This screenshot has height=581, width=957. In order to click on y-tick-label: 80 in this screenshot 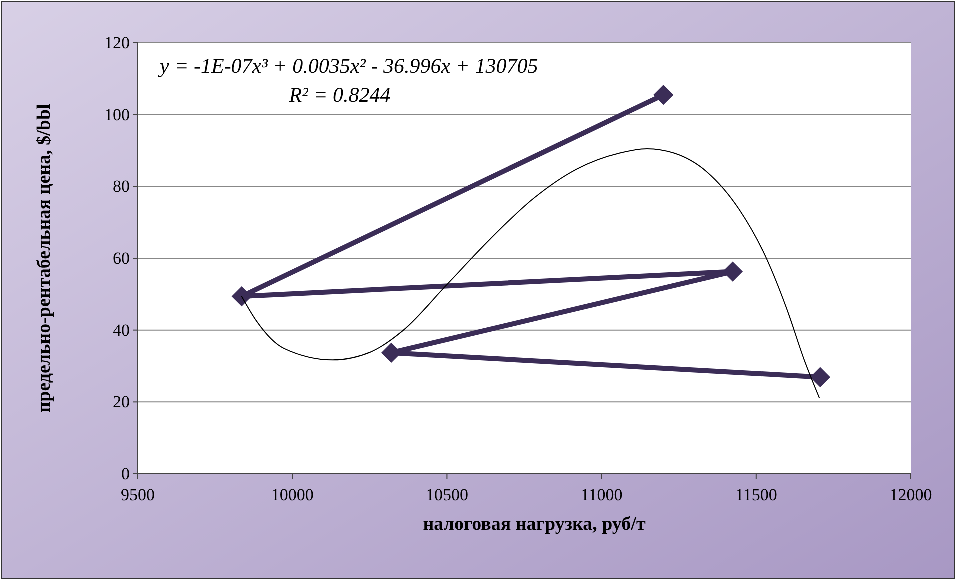, I will do `click(121, 186)`.